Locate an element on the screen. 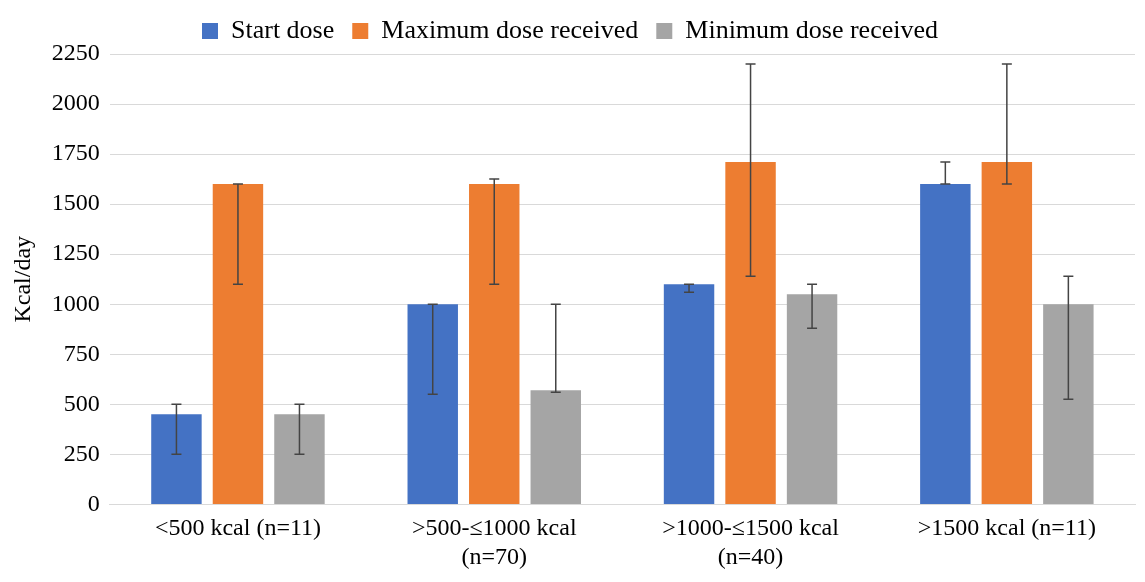  y-axis-title: Kcal/day is located at coordinates (21, 279).